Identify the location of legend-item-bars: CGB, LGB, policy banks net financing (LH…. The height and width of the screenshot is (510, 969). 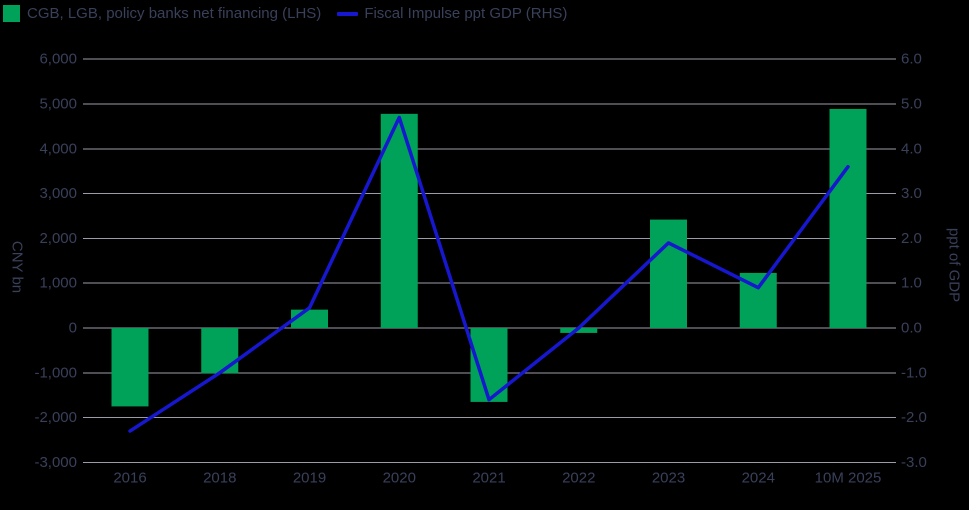
(162, 13).